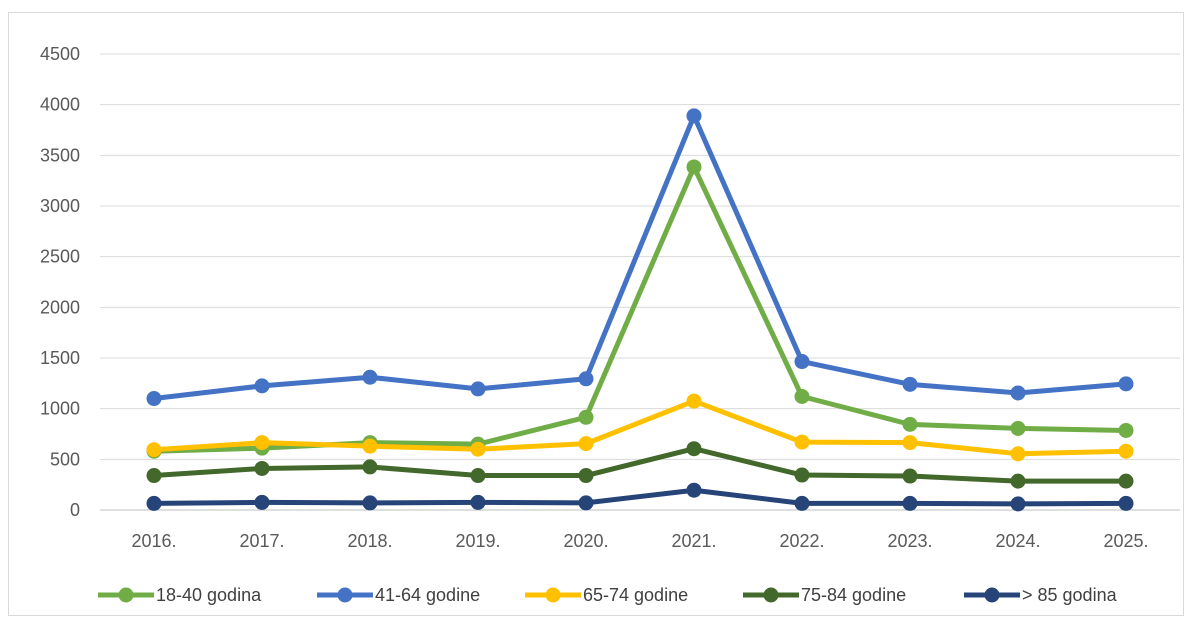 This screenshot has height=623, width=1194. What do you see at coordinates (60, 155) in the screenshot?
I see `y-tick-label: 3500` at bounding box center [60, 155].